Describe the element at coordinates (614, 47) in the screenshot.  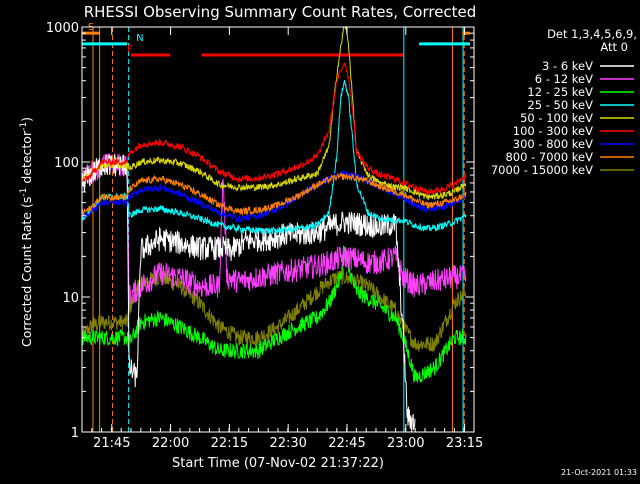
I see `legend-header-attenuator: Att 0` at that location.